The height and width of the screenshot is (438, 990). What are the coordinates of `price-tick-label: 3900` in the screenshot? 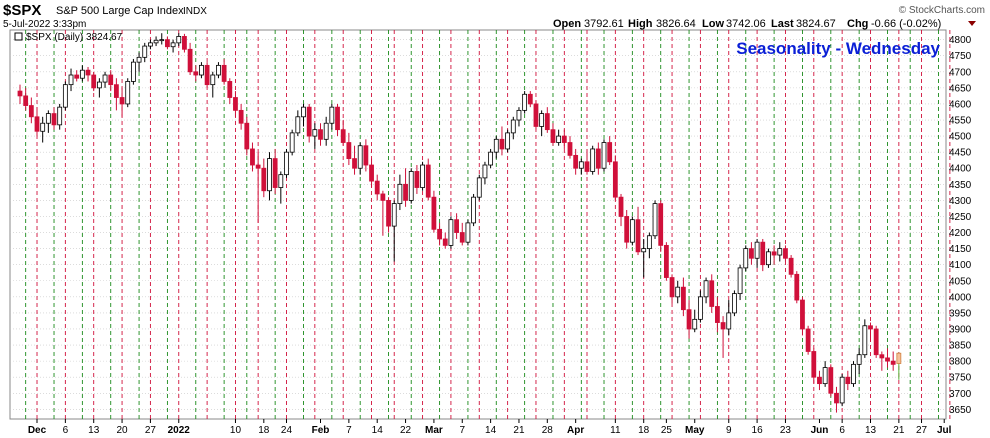 It's located at (960, 329).